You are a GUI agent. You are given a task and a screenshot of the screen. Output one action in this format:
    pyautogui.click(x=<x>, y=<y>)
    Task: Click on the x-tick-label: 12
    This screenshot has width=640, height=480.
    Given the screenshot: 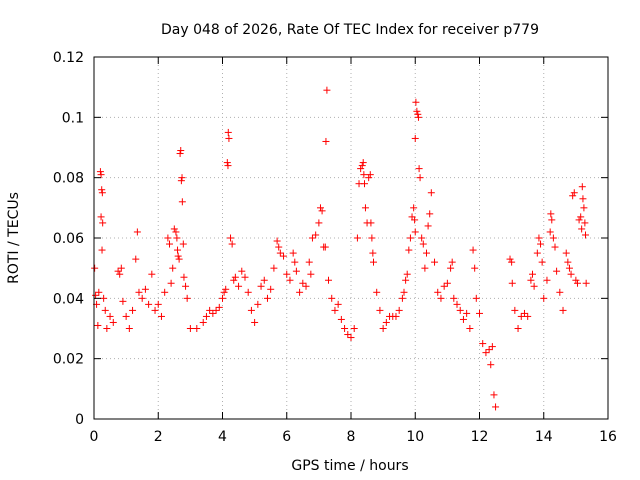 What is the action you would take?
    pyautogui.click(x=480, y=437)
    